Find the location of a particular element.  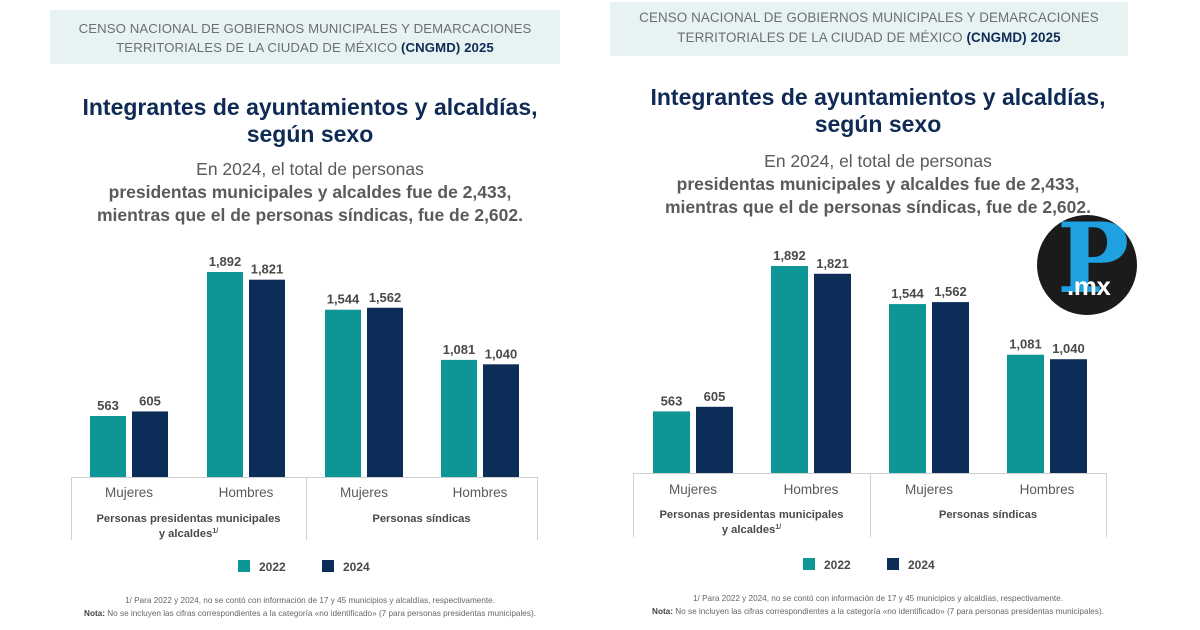

logo-suffix: .mx is located at coordinates (1089, 286).